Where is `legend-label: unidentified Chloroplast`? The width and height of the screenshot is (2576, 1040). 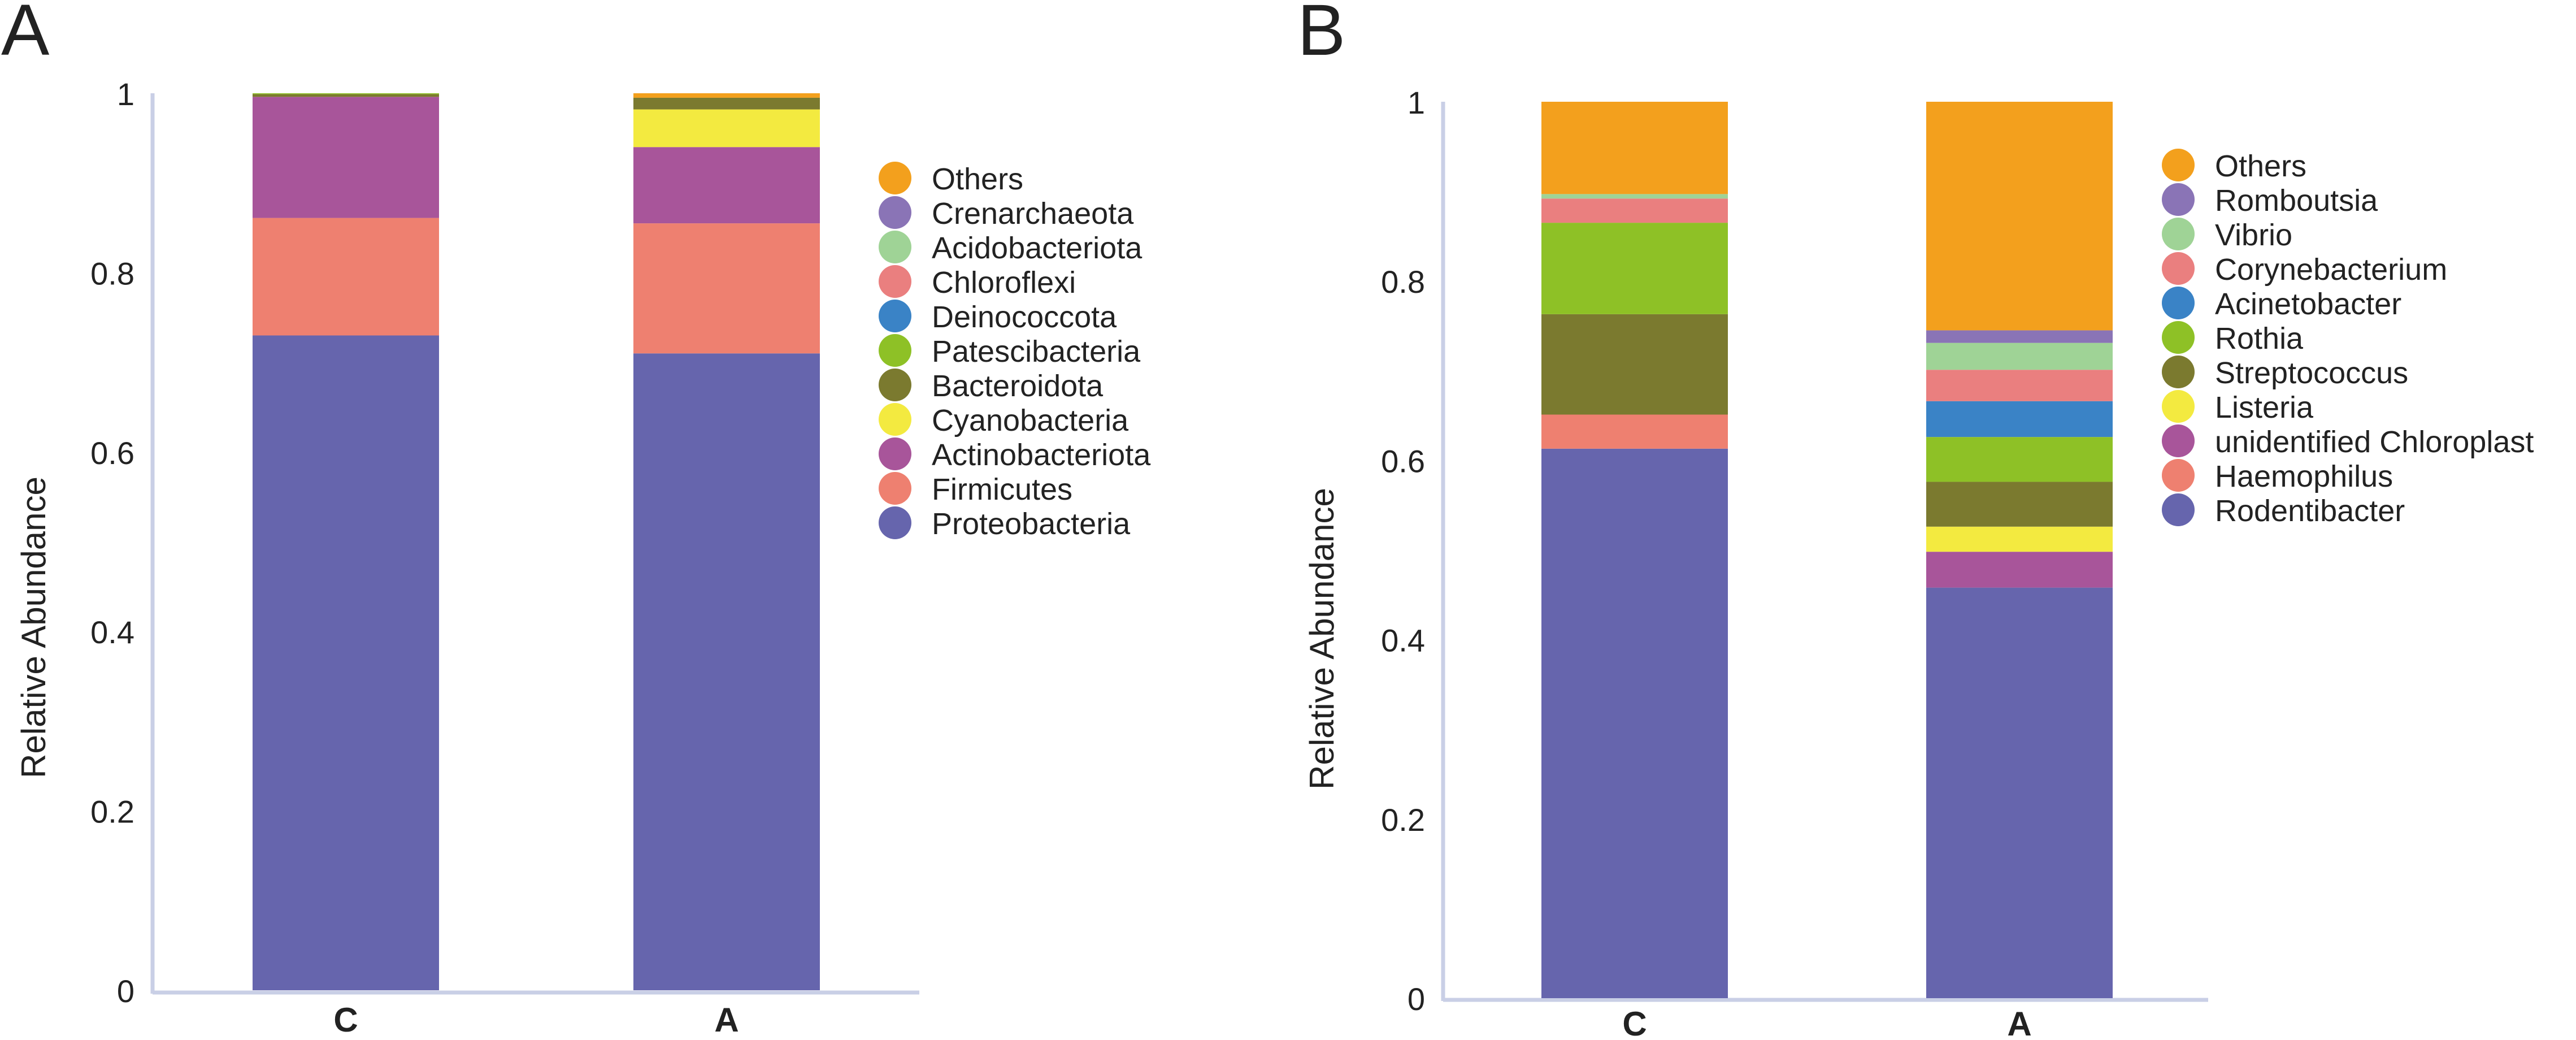
legend-label: unidentified Chloroplast is located at coordinates (2374, 442).